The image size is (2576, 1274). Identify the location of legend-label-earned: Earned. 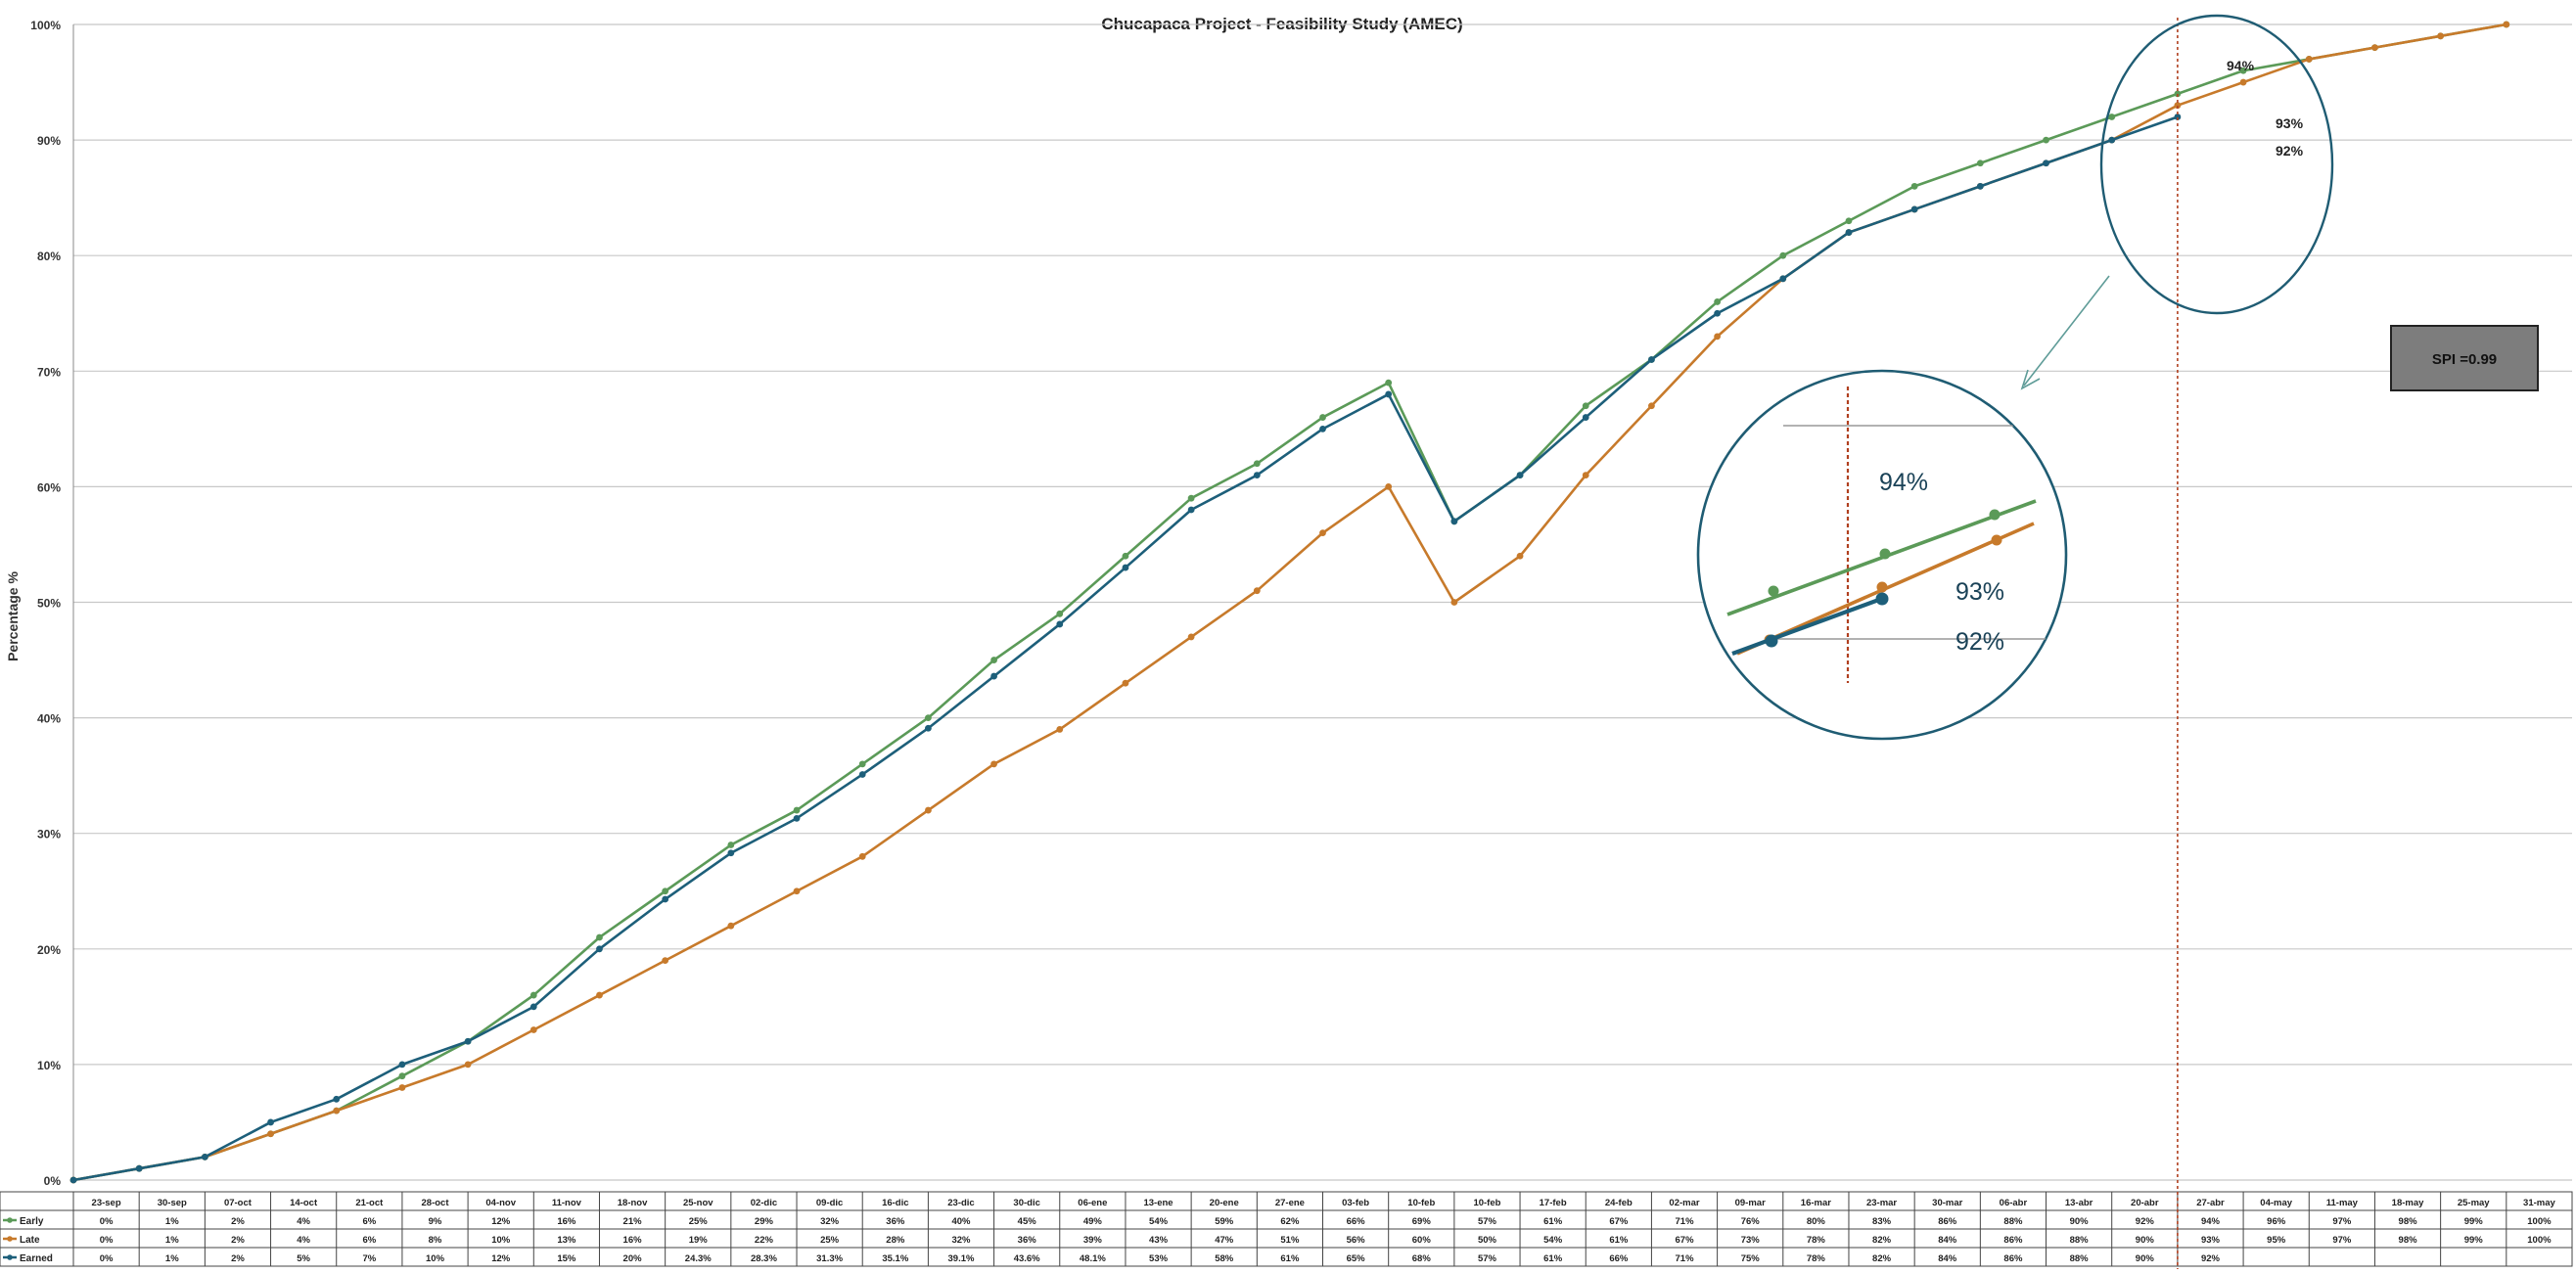
(36, 1258).